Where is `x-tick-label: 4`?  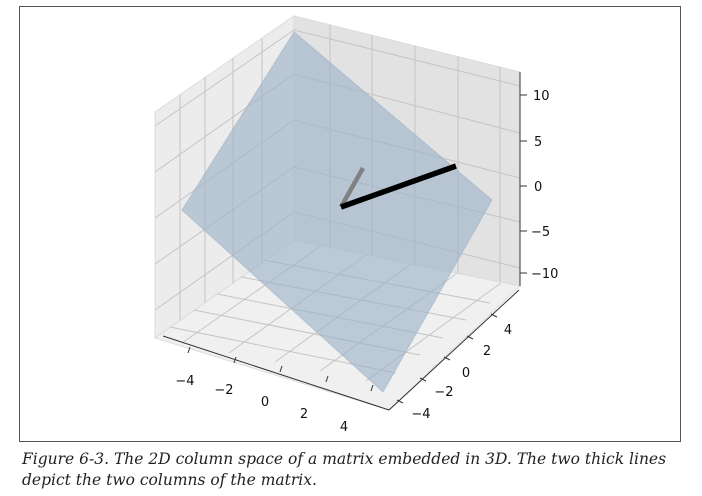 x-tick-label: 4 is located at coordinates (344, 427).